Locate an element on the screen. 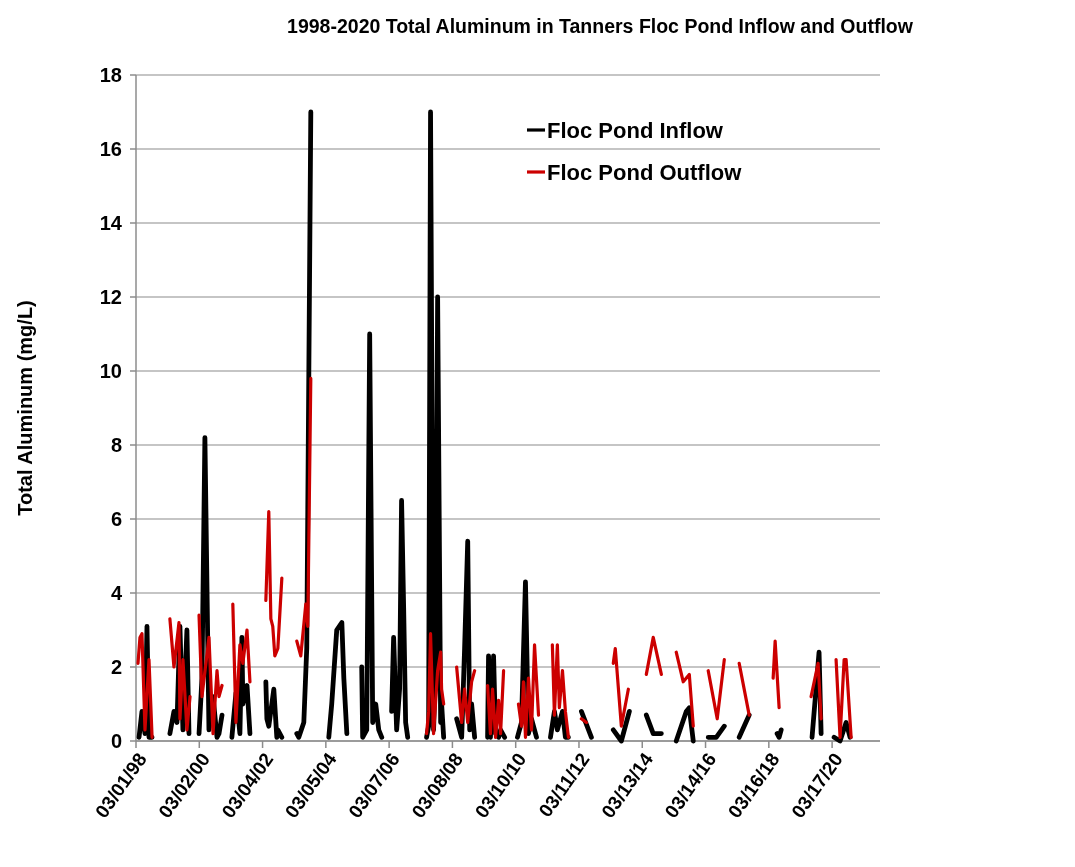 This screenshot has height=867, width=1075. y-tick-label: 10 is located at coordinates (110, 371).